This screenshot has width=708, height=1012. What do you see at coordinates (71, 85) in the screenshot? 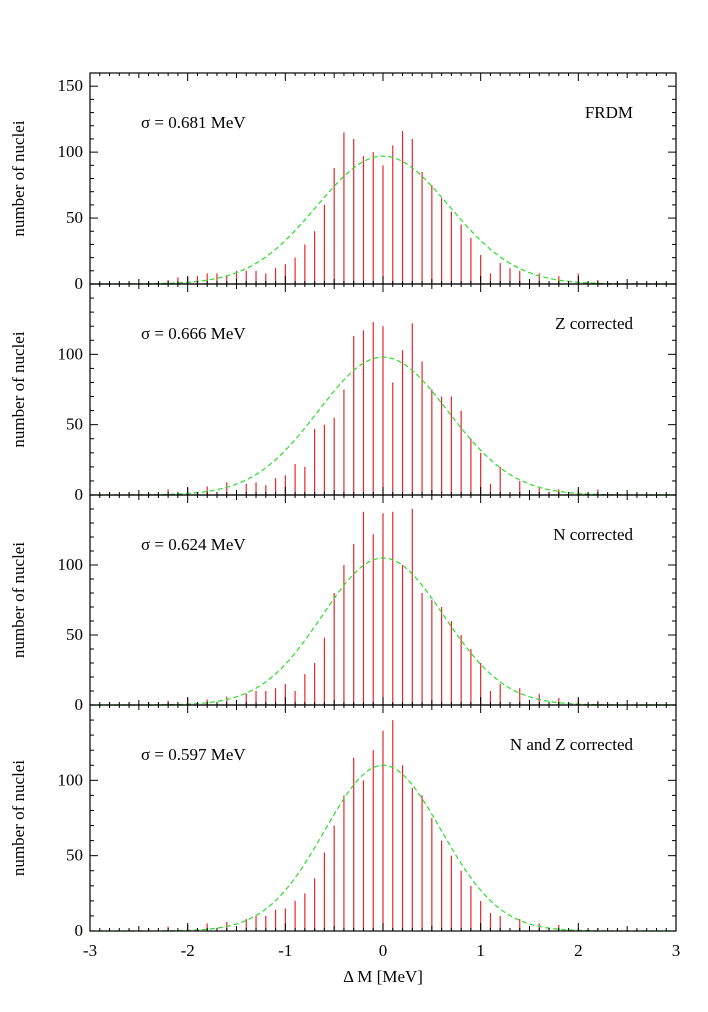
I see `y-tick-label: 150` at bounding box center [71, 85].